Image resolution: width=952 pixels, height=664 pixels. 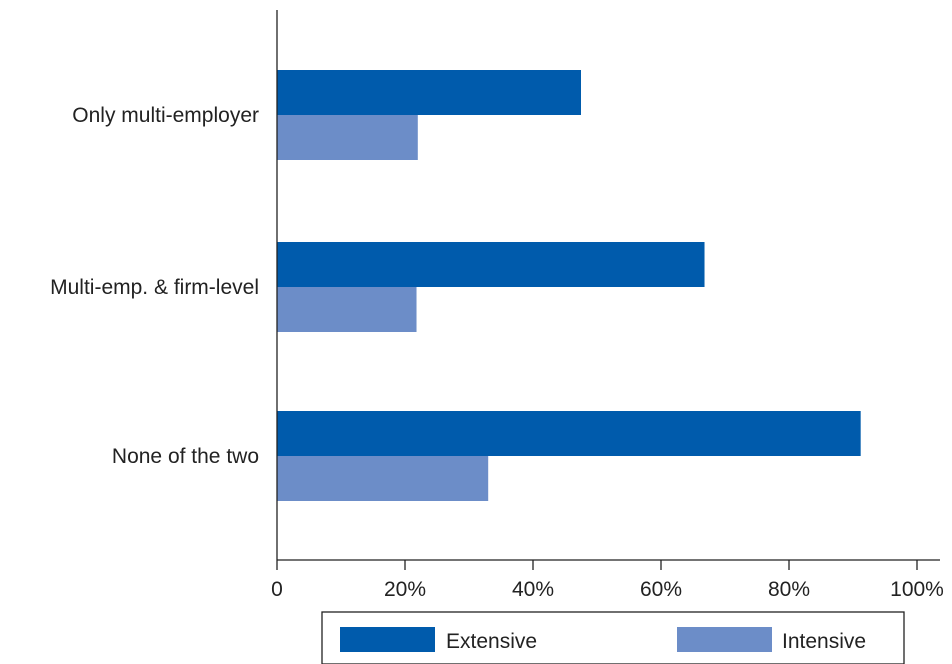 I want to click on x-tick-label: 40%, so click(x=533, y=589).